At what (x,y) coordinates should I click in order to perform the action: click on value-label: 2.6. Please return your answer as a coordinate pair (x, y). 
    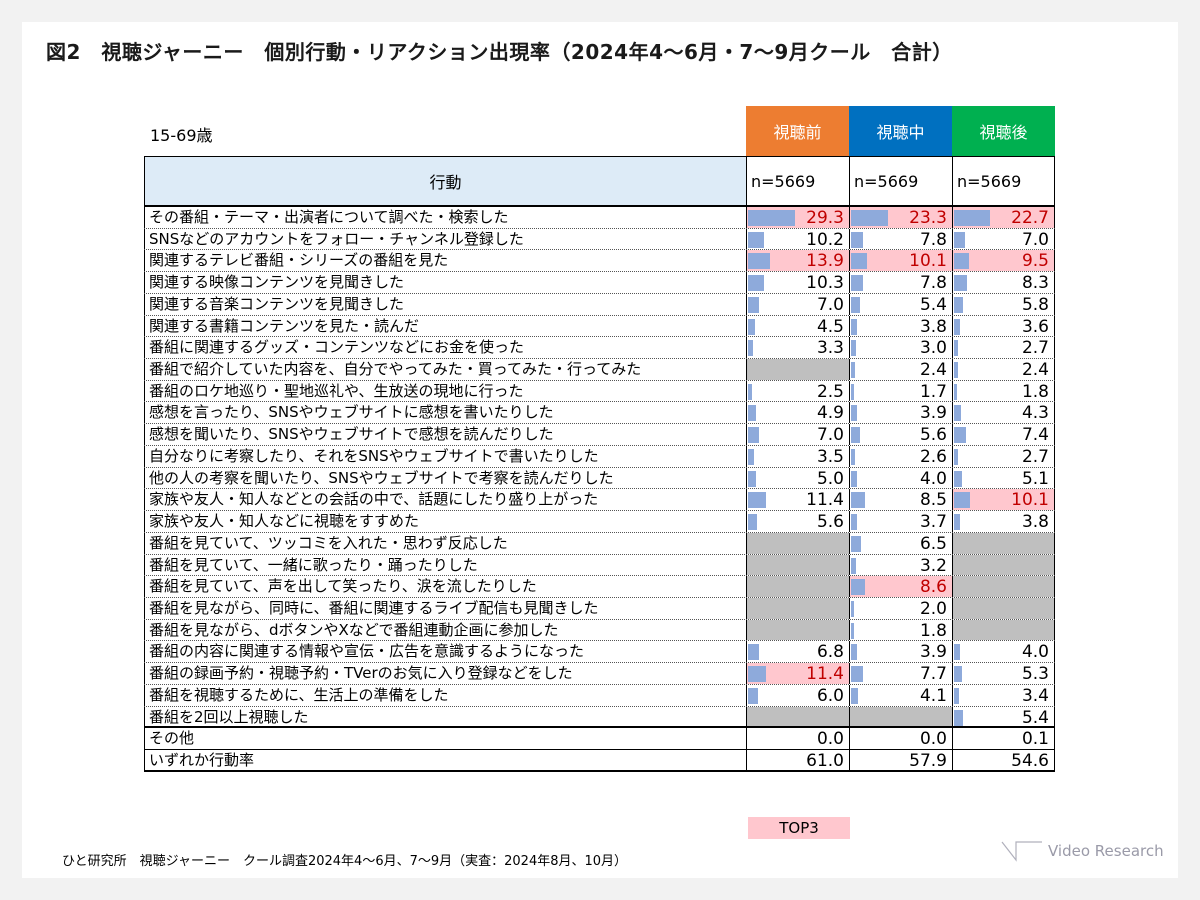
    Looking at the image, I should click on (933, 456).